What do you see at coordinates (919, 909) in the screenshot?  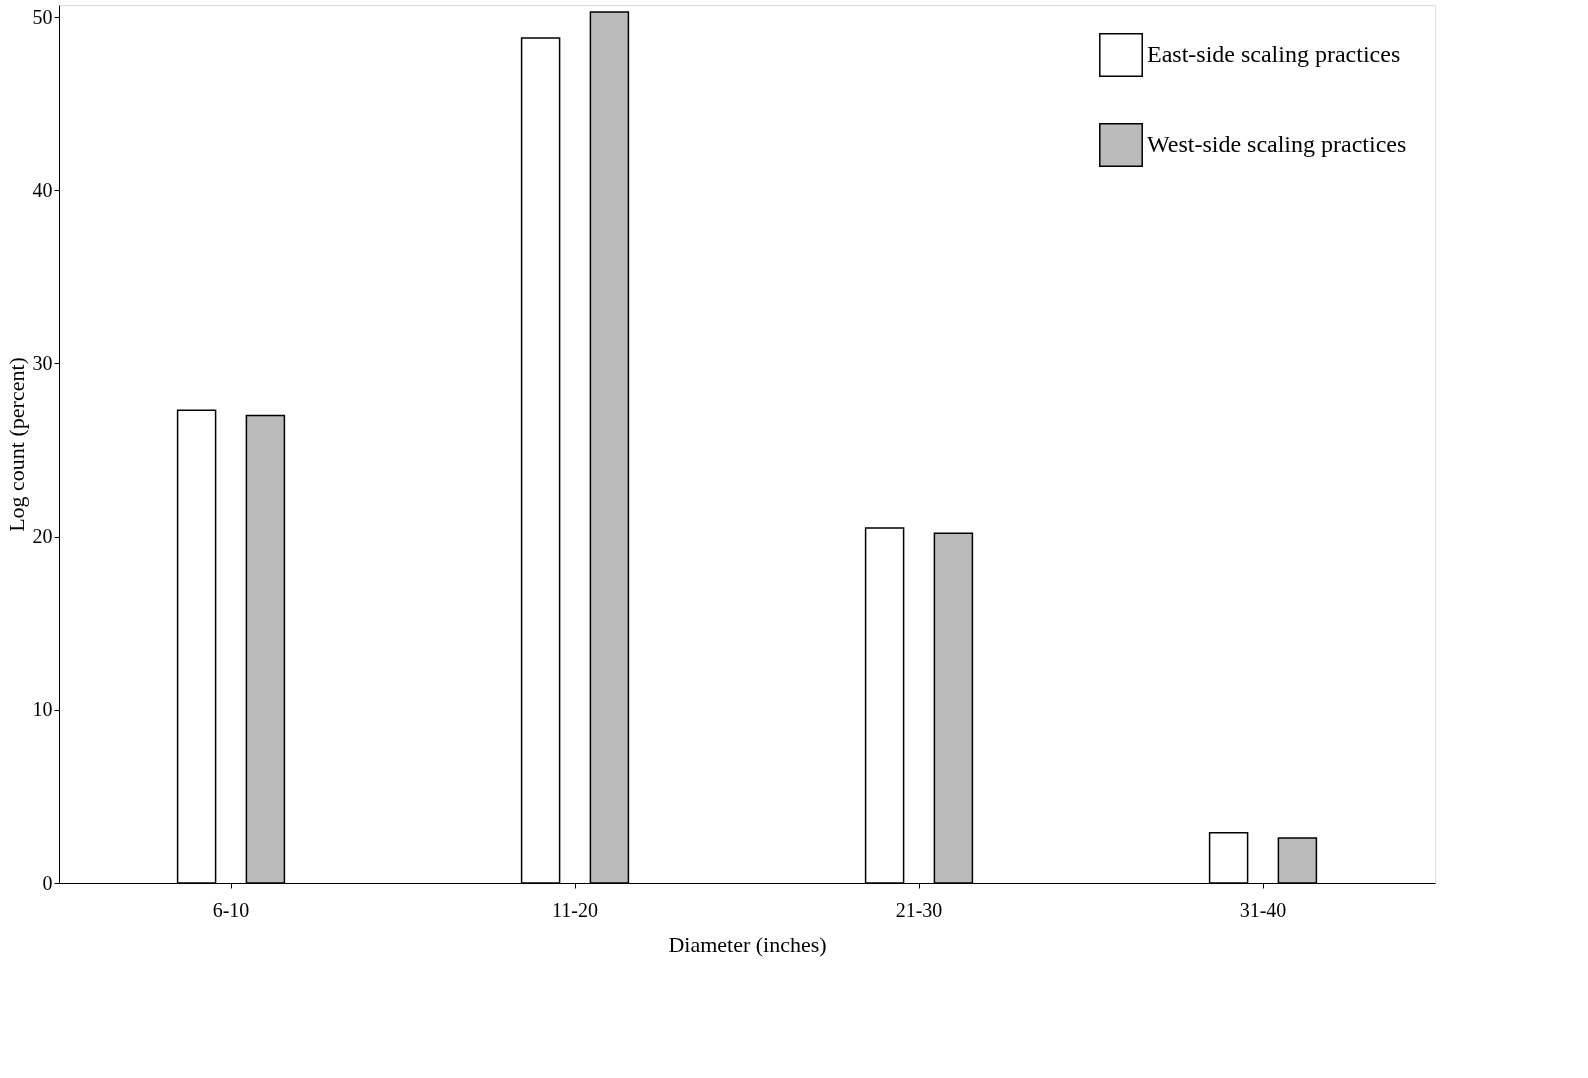 I see `x-tick-label: 21-30` at bounding box center [919, 909].